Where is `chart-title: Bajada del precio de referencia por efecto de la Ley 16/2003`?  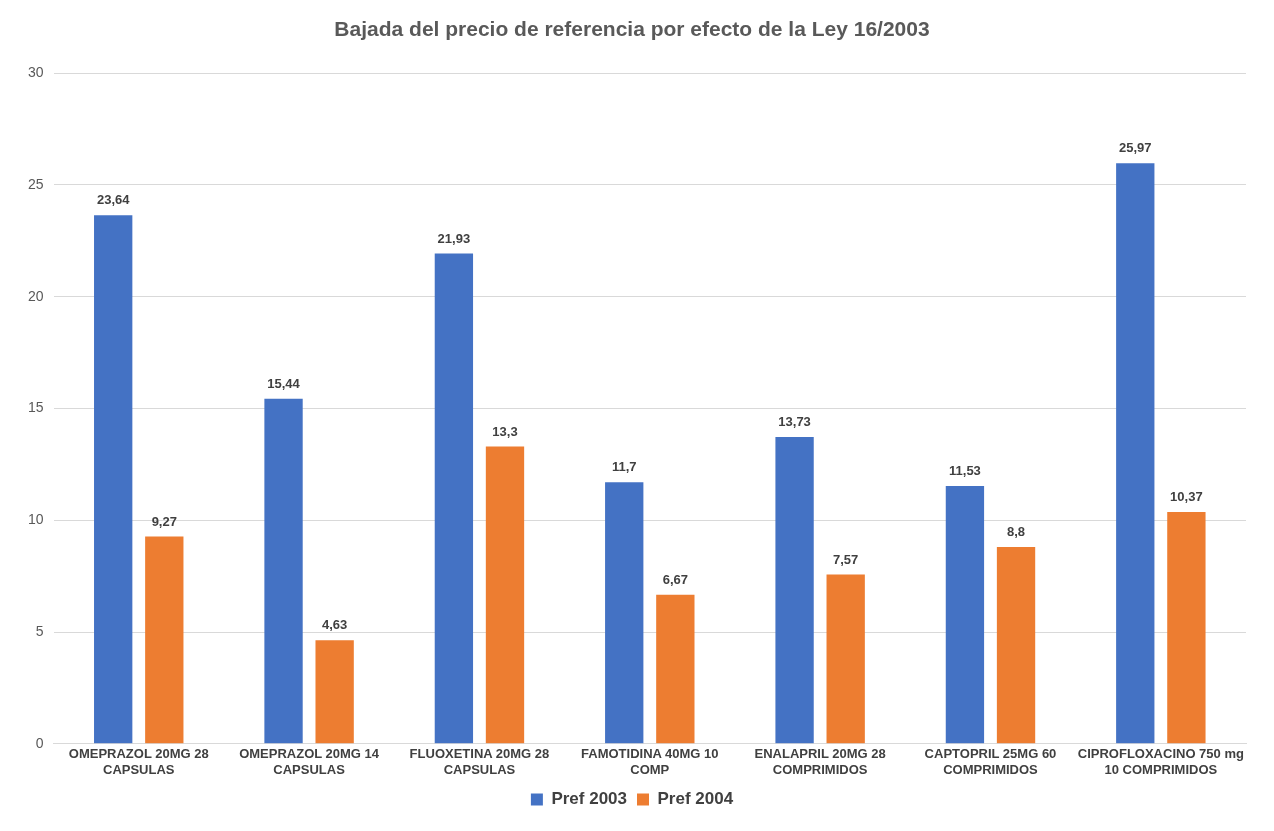 chart-title: Bajada del precio de referencia por efecto de la Ley 16/2003 is located at coordinates (632, 29).